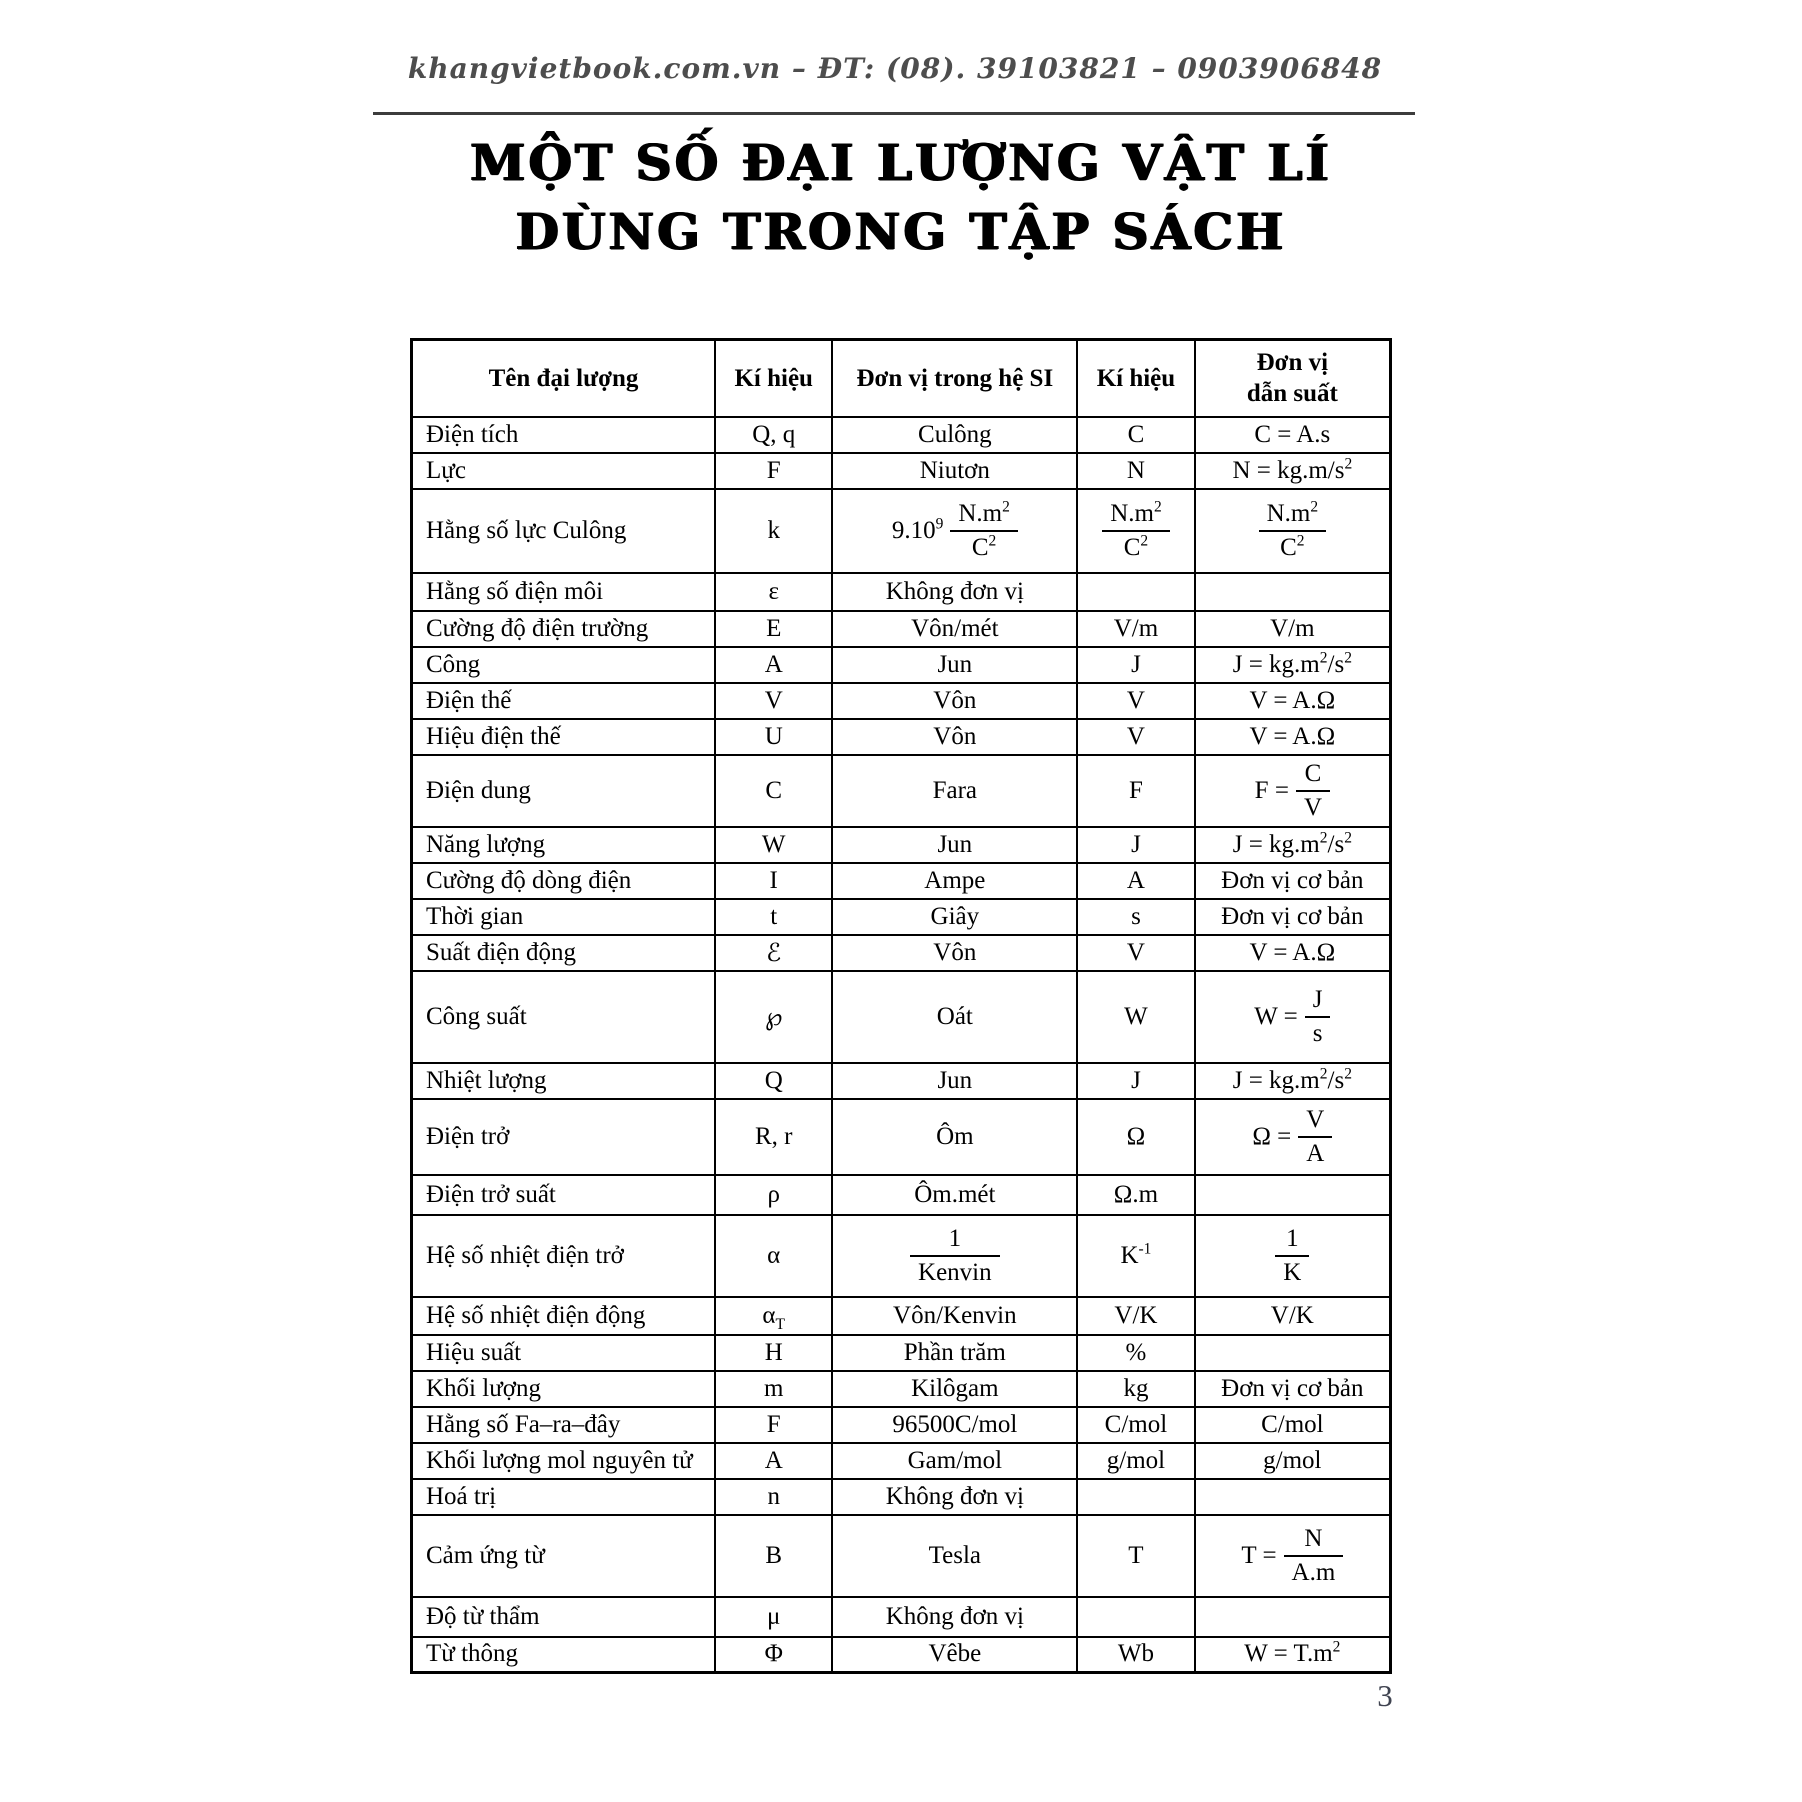 Image resolution: width=1802 pixels, height=1802 pixels. I want to click on table-cell-symbol: ℘, so click(773, 1016).